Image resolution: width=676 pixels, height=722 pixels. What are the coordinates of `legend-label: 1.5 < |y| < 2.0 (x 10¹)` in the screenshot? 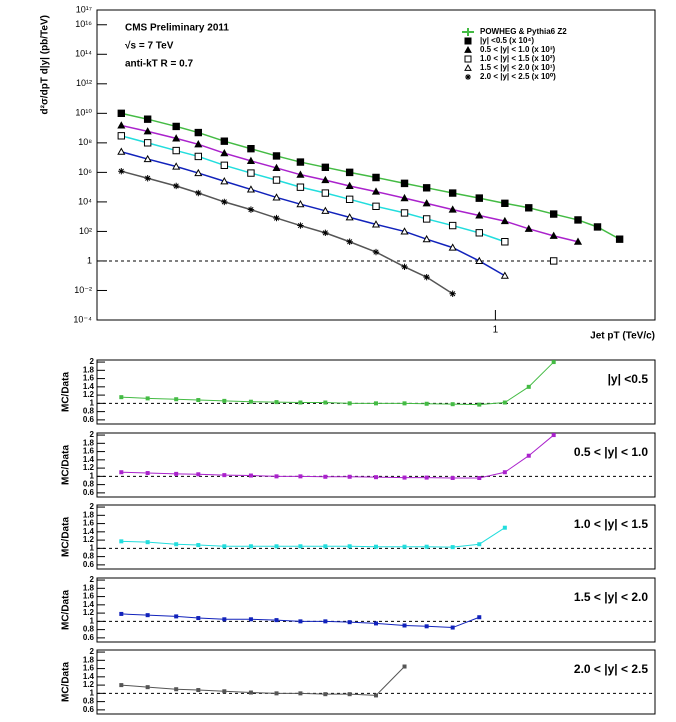 It's located at (518, 67).